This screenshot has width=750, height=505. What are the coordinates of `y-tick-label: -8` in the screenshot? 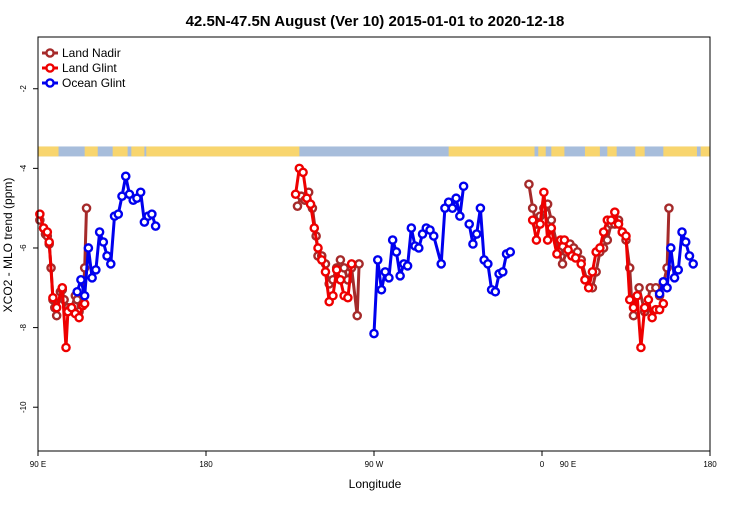 It's located at (23, 327).